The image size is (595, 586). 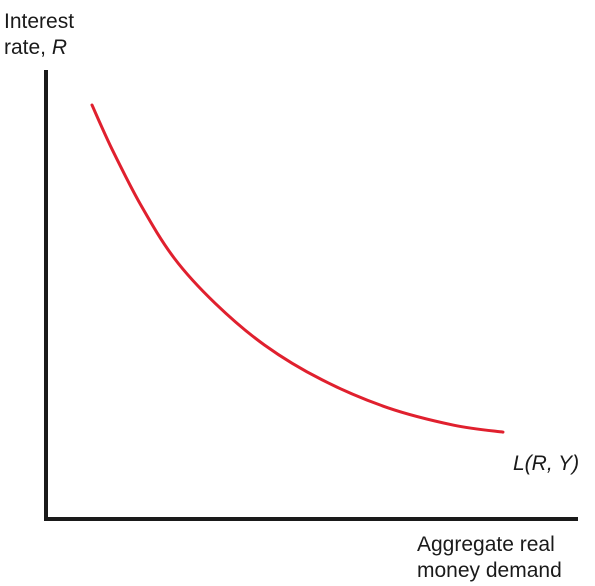 What do you see at coordinates (546, 463) in the screenshot?
I see `series-label: L(R, Y)` at bounding box center [546, 463].